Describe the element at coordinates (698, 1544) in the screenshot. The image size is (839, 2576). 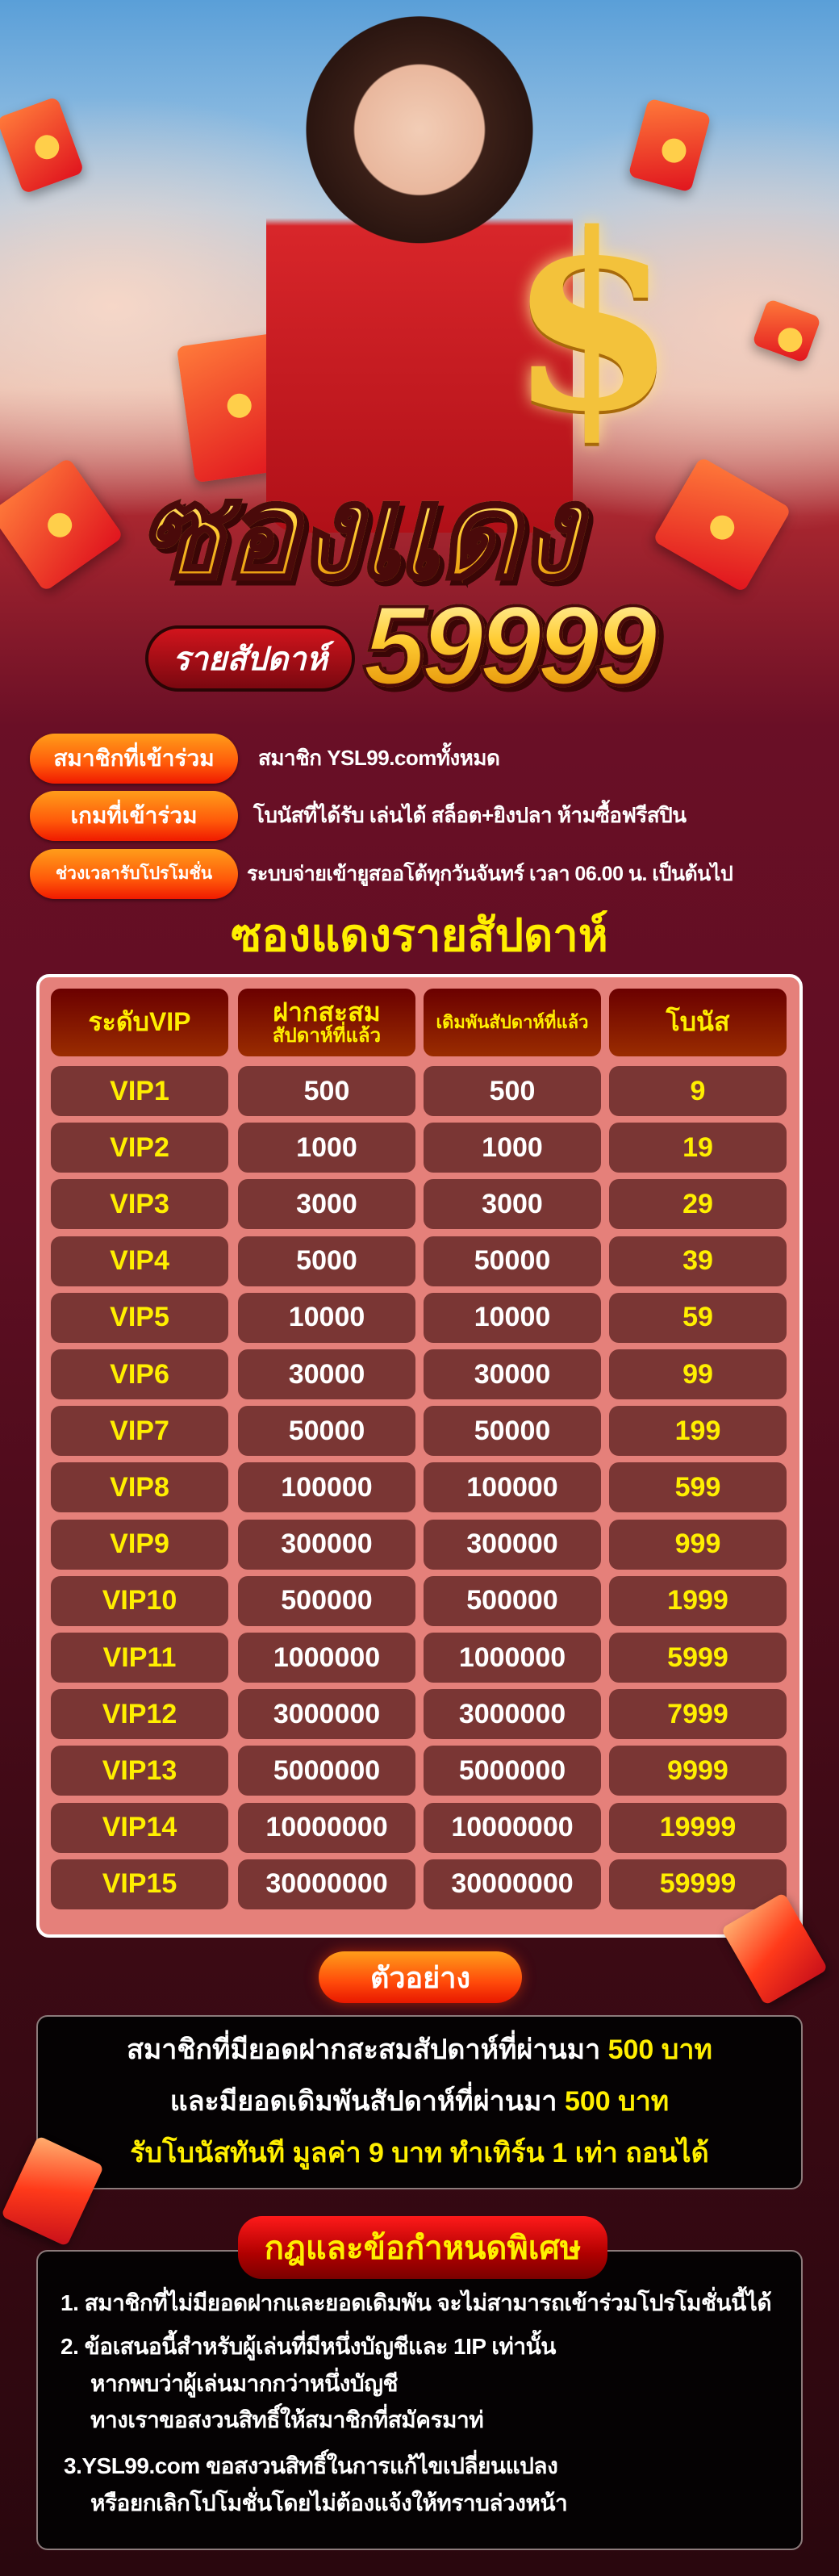
I see `bonus-amount: 999` at that location.